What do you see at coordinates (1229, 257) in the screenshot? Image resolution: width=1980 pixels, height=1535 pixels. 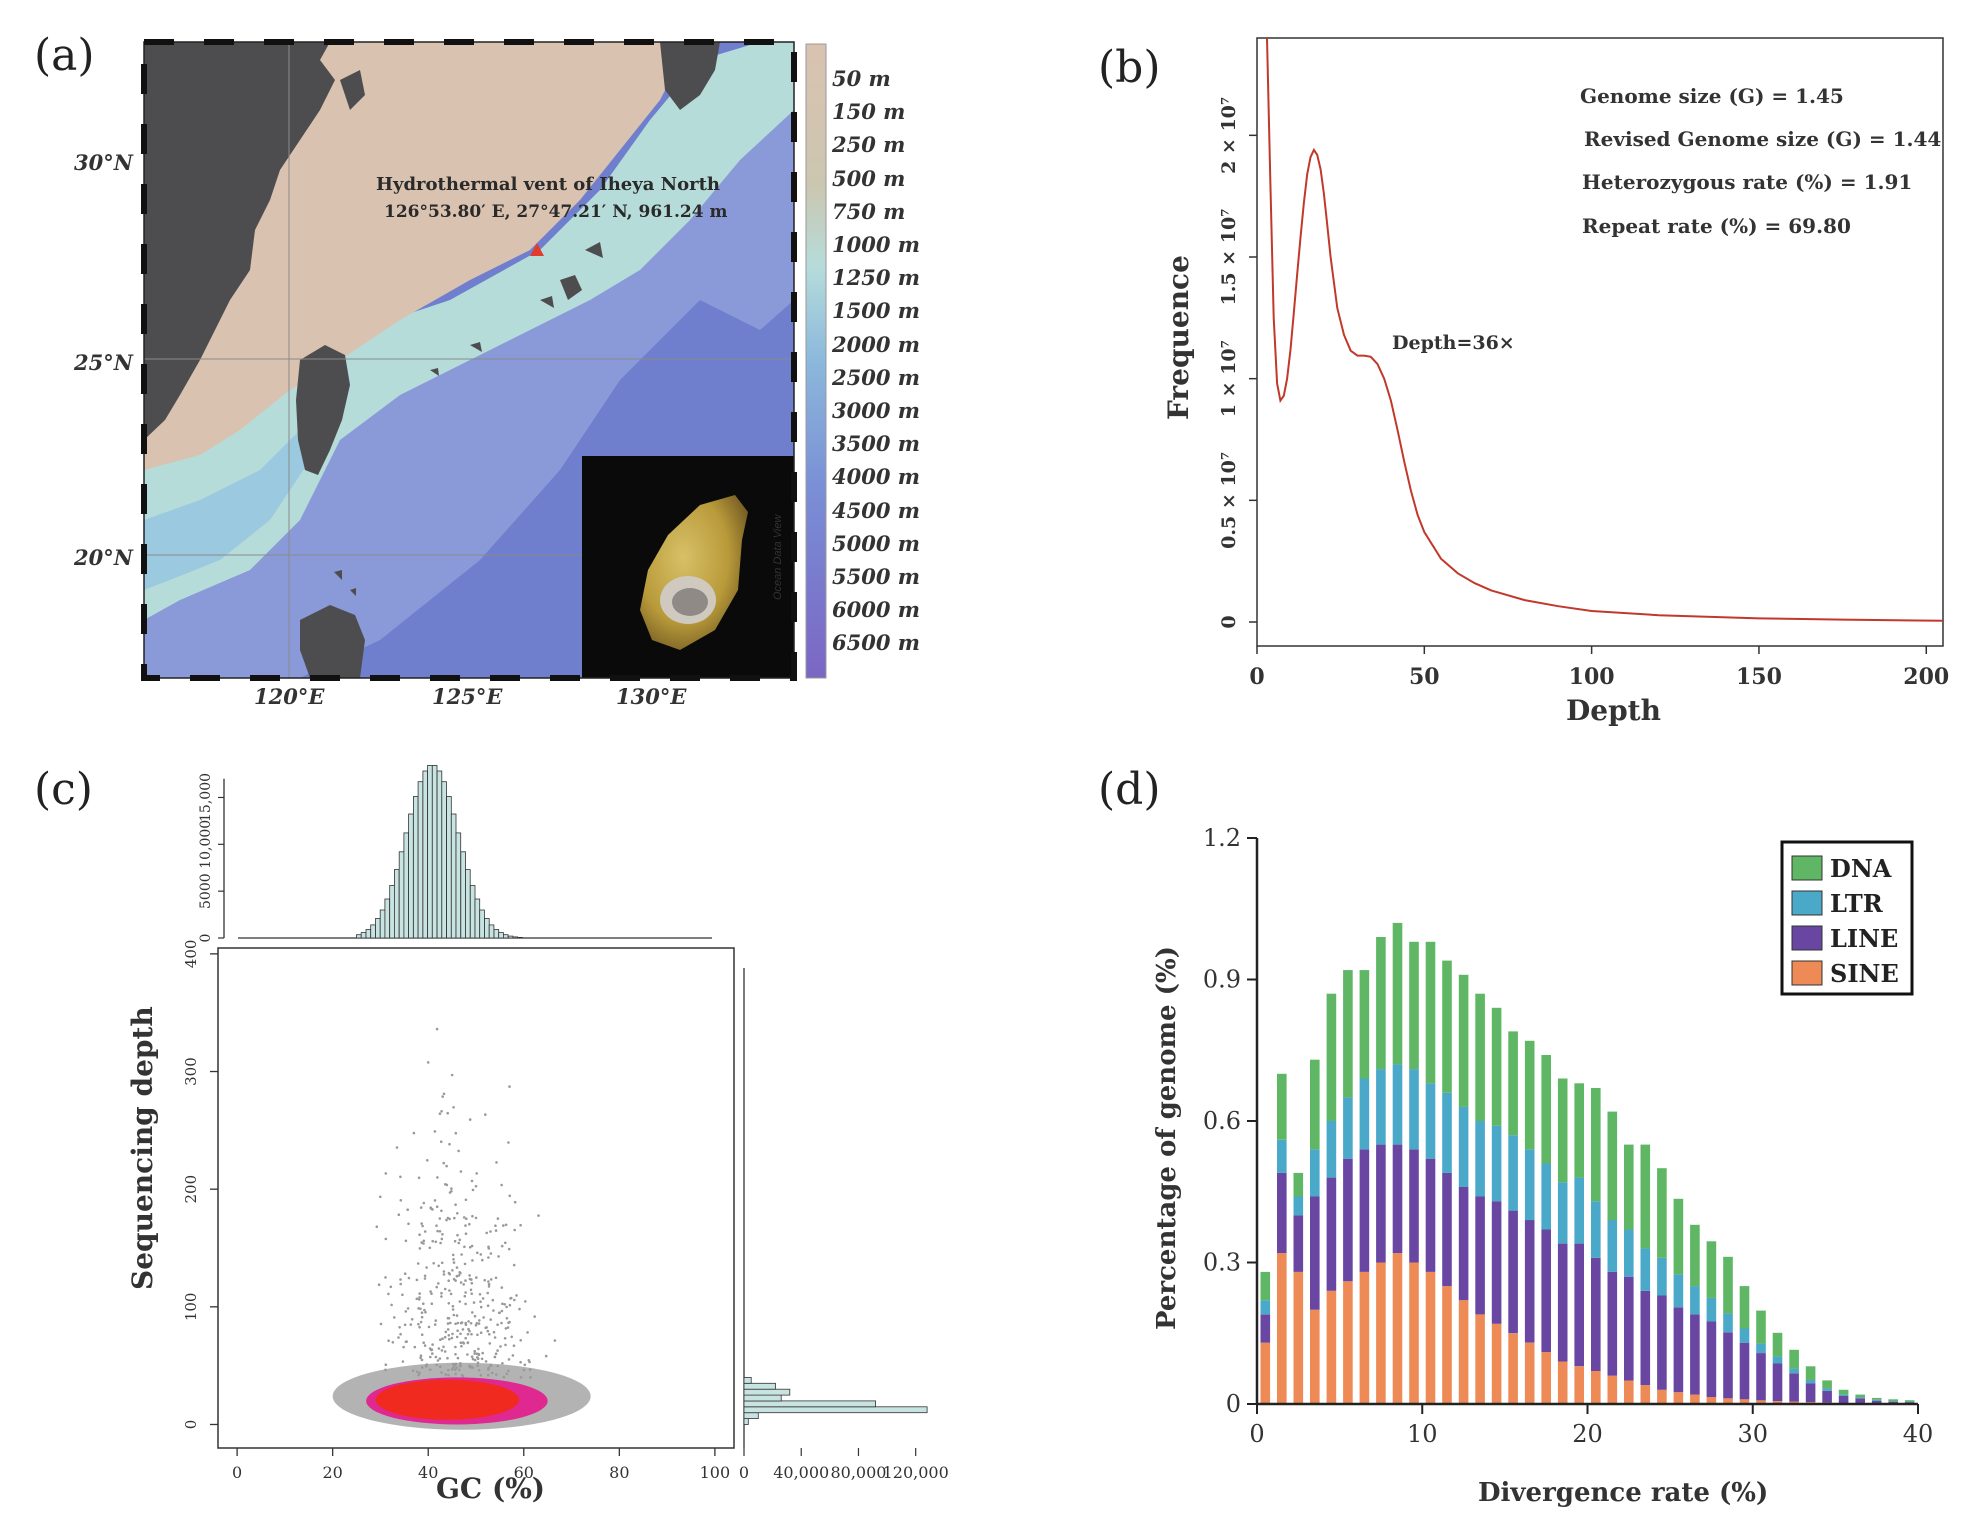 I see `y-tick-label: 1.5 × 10⁷` at bounding box center [1229, 257].